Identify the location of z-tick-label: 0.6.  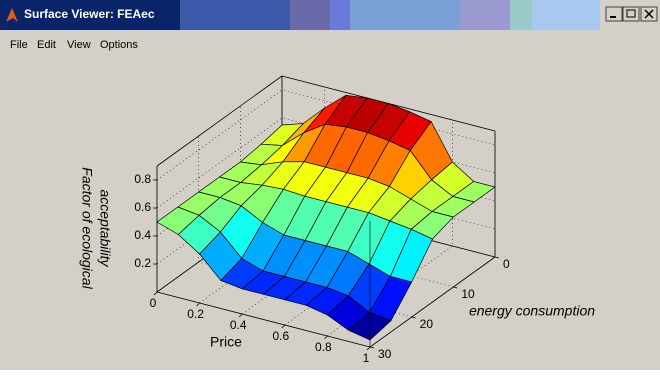
(142, 207).